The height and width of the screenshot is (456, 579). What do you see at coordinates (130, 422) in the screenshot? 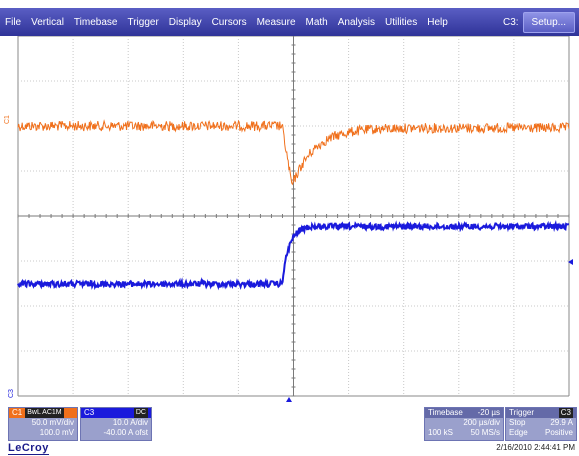
I see `c3-scale: 10.0 A/div` at bounding box center [130, 422].